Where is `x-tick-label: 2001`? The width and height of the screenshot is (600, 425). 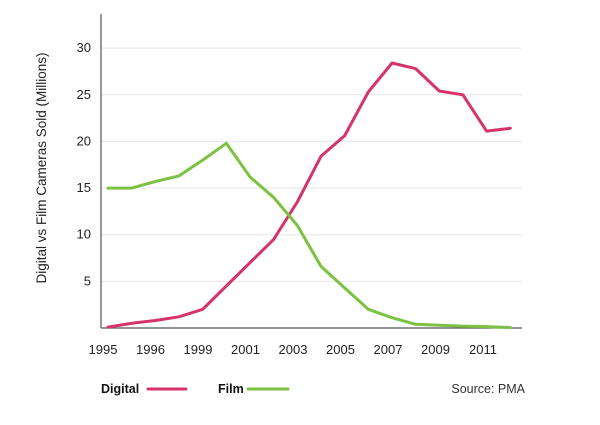 x-tick-label: 2001 is located at coordinates (245, 349).